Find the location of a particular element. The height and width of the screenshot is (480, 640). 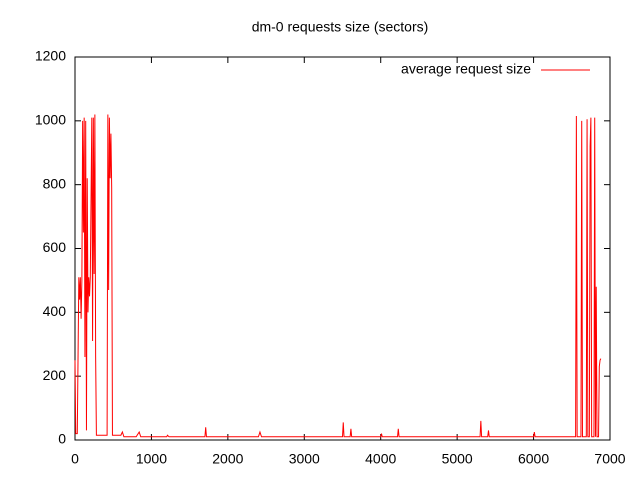

chart-title: dm-0 requests size (sectors) is located at coordinates (340, 27).